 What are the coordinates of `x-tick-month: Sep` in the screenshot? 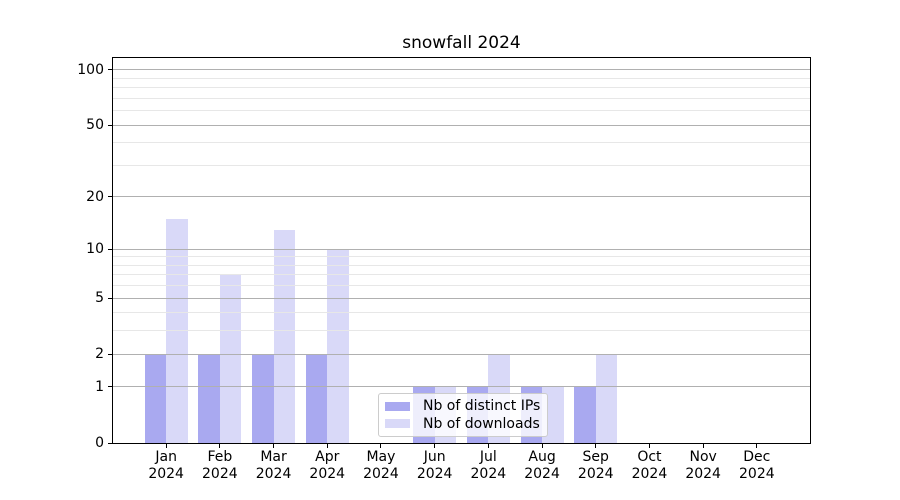 It's located at (595, 457).